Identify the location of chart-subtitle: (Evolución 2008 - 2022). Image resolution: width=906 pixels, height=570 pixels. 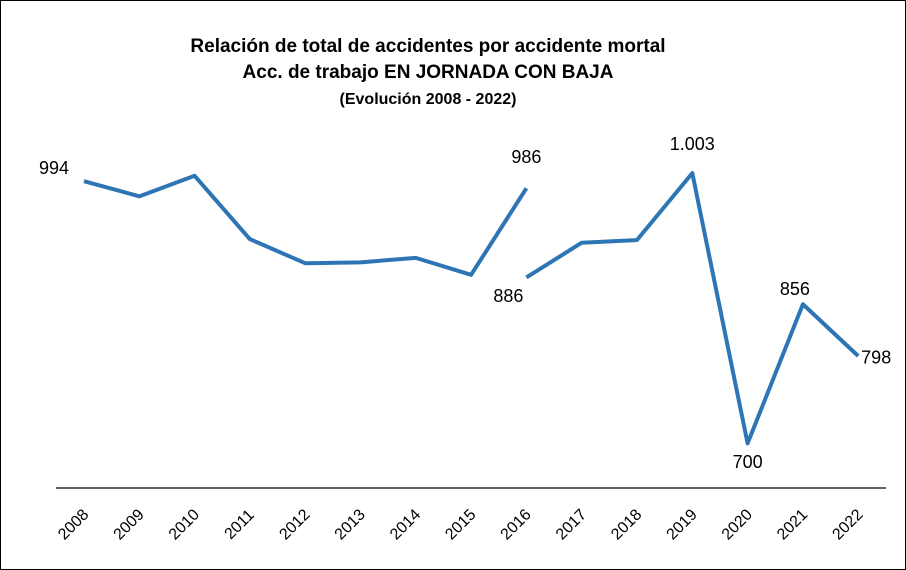
(428, 99).